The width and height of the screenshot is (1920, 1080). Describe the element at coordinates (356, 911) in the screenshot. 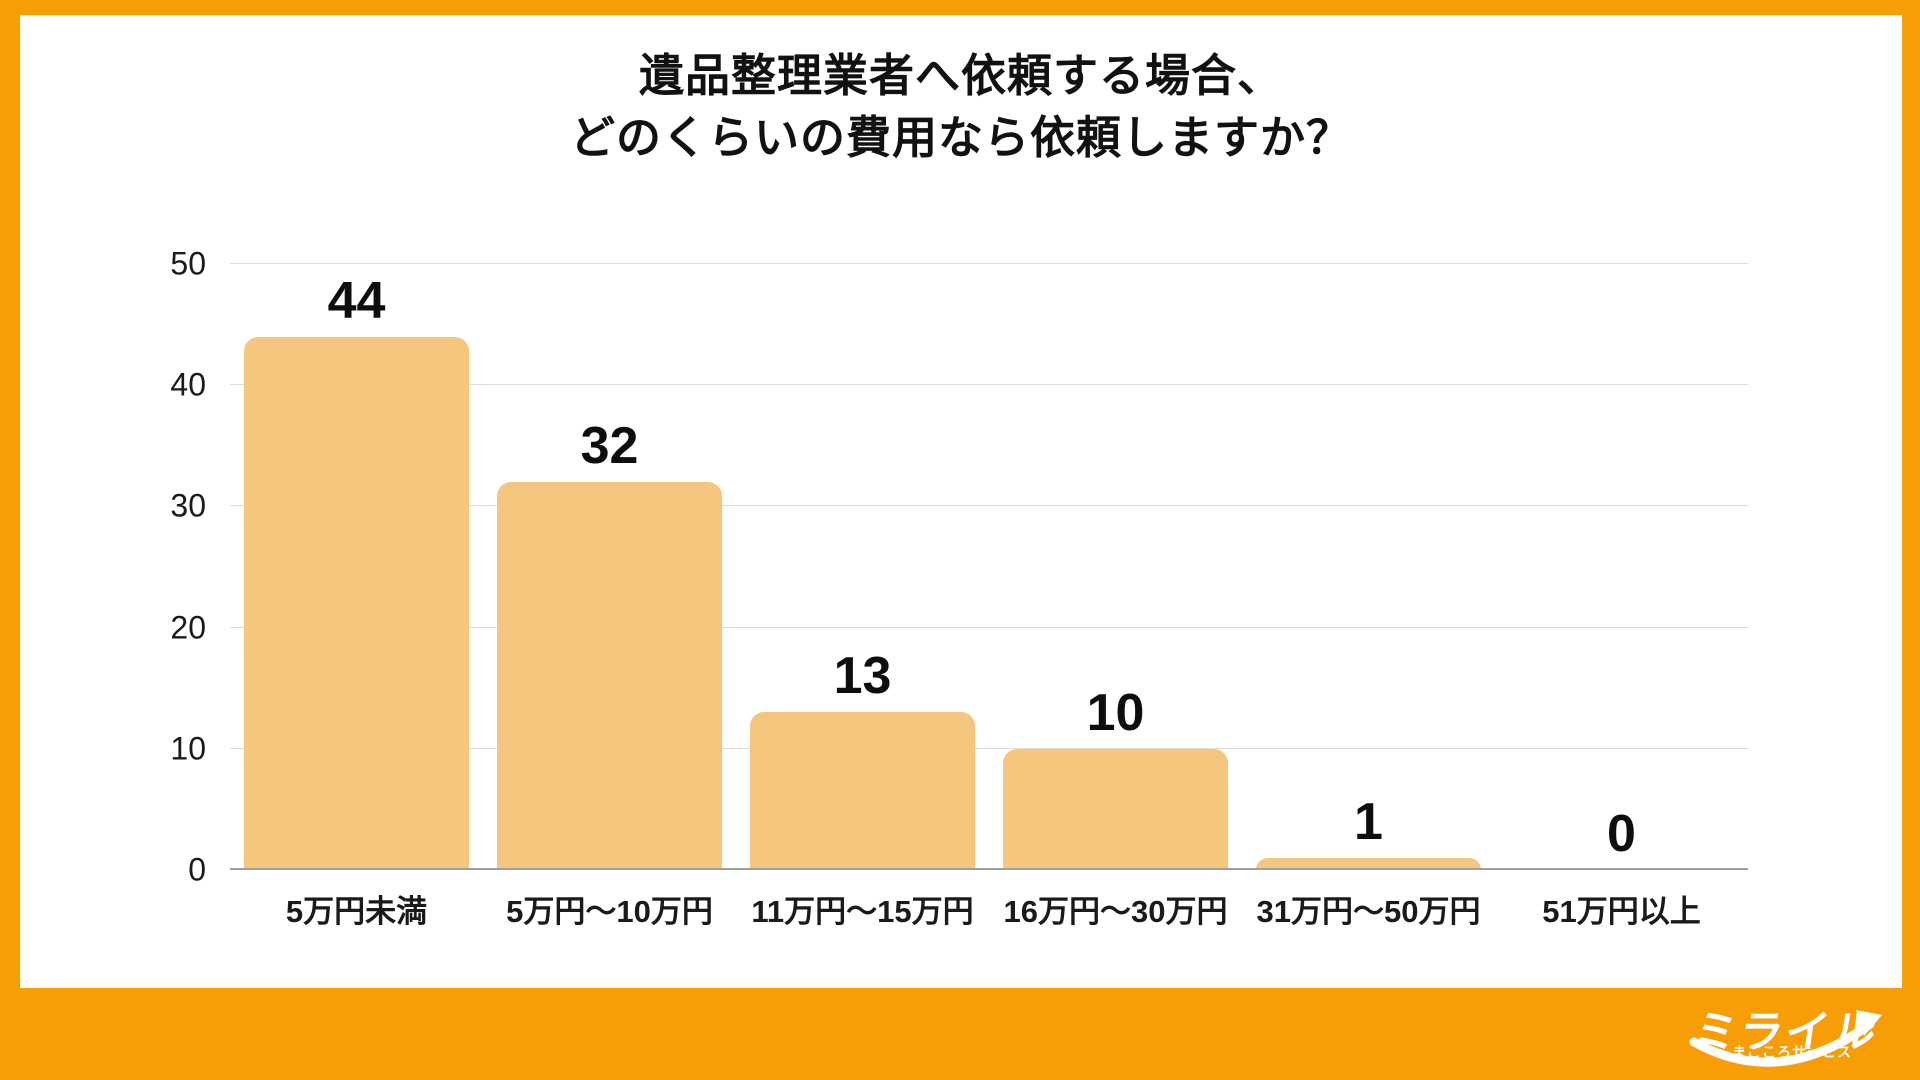

I see `x-axis-category-label: 5万円未満` at that location.